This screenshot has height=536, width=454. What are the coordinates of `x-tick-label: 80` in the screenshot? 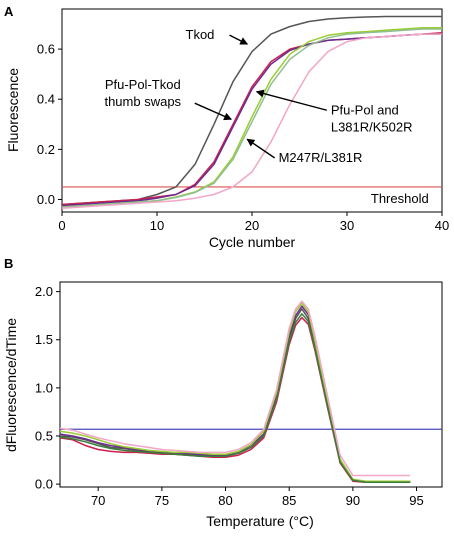 It's located at (225, 500).